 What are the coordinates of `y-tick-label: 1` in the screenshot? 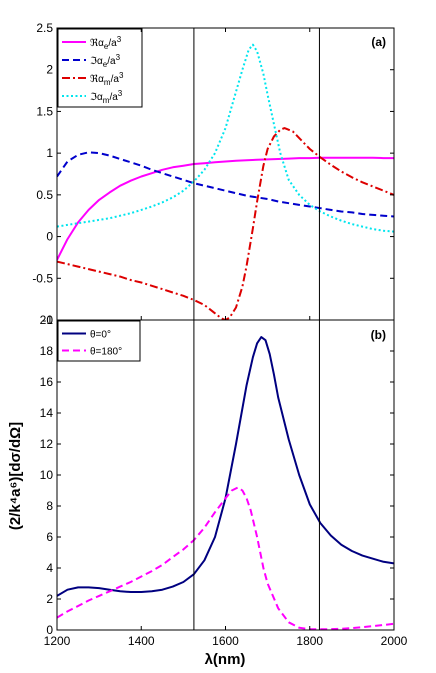 It's located at (49, 153).